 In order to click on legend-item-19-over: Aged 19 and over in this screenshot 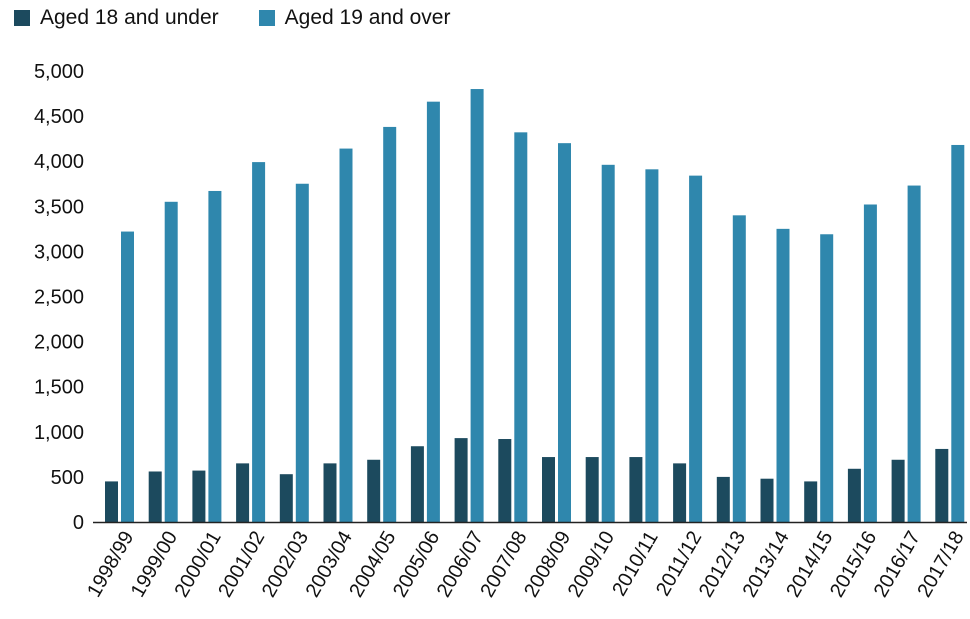, I will do `click(354, 18)`.